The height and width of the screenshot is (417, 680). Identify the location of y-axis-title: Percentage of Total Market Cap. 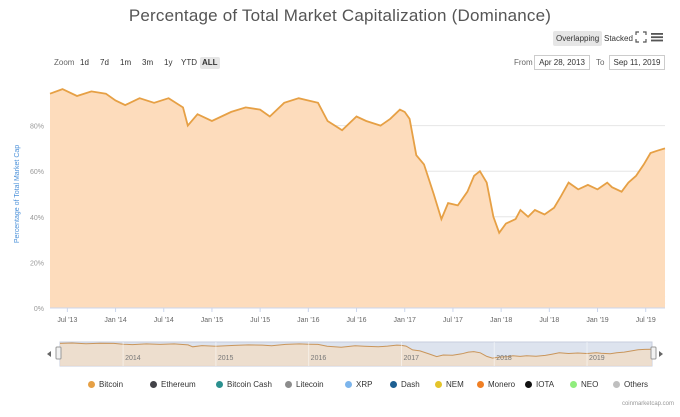
(17, 194).